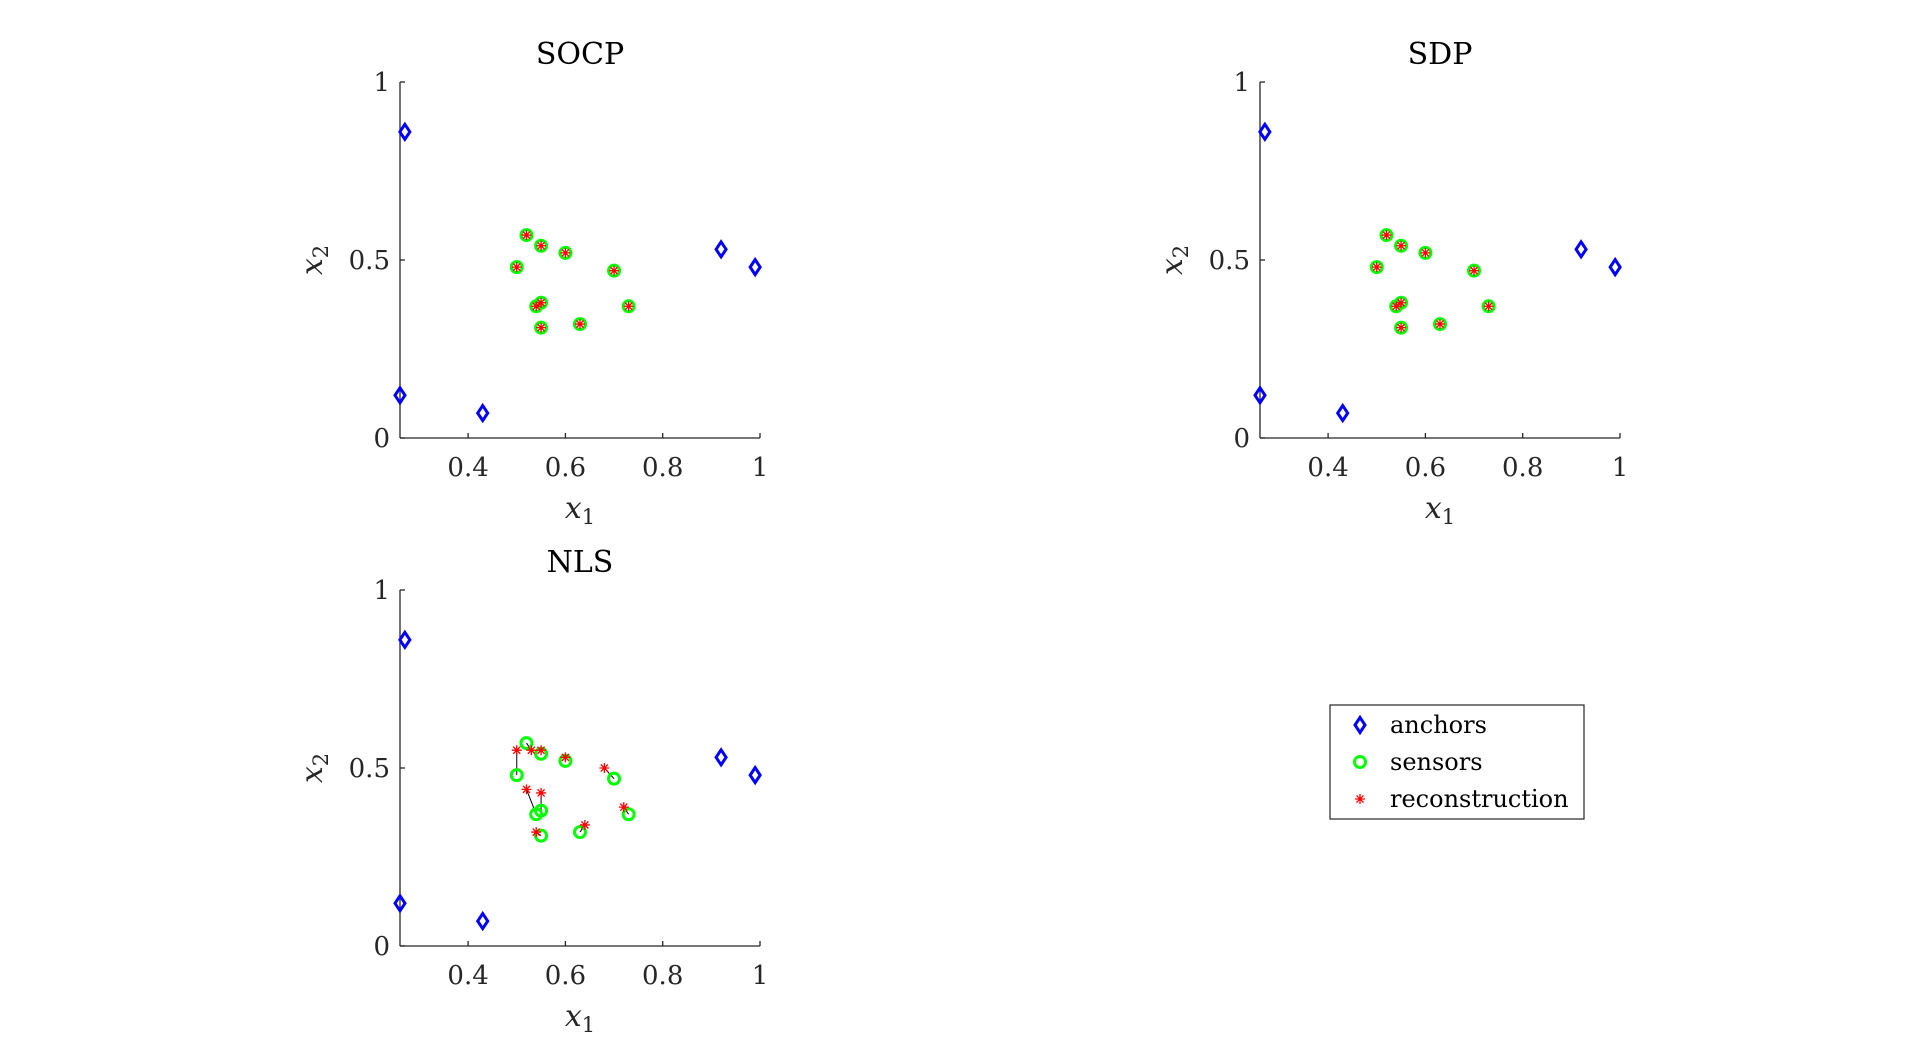 Image resolution: width=1920 pixels, height=1056 pixels. I want to click on subplot-nls: 0.4 0.6 0.8 1 0 0.5 1 NLS x1 x2, so click(531, 791).